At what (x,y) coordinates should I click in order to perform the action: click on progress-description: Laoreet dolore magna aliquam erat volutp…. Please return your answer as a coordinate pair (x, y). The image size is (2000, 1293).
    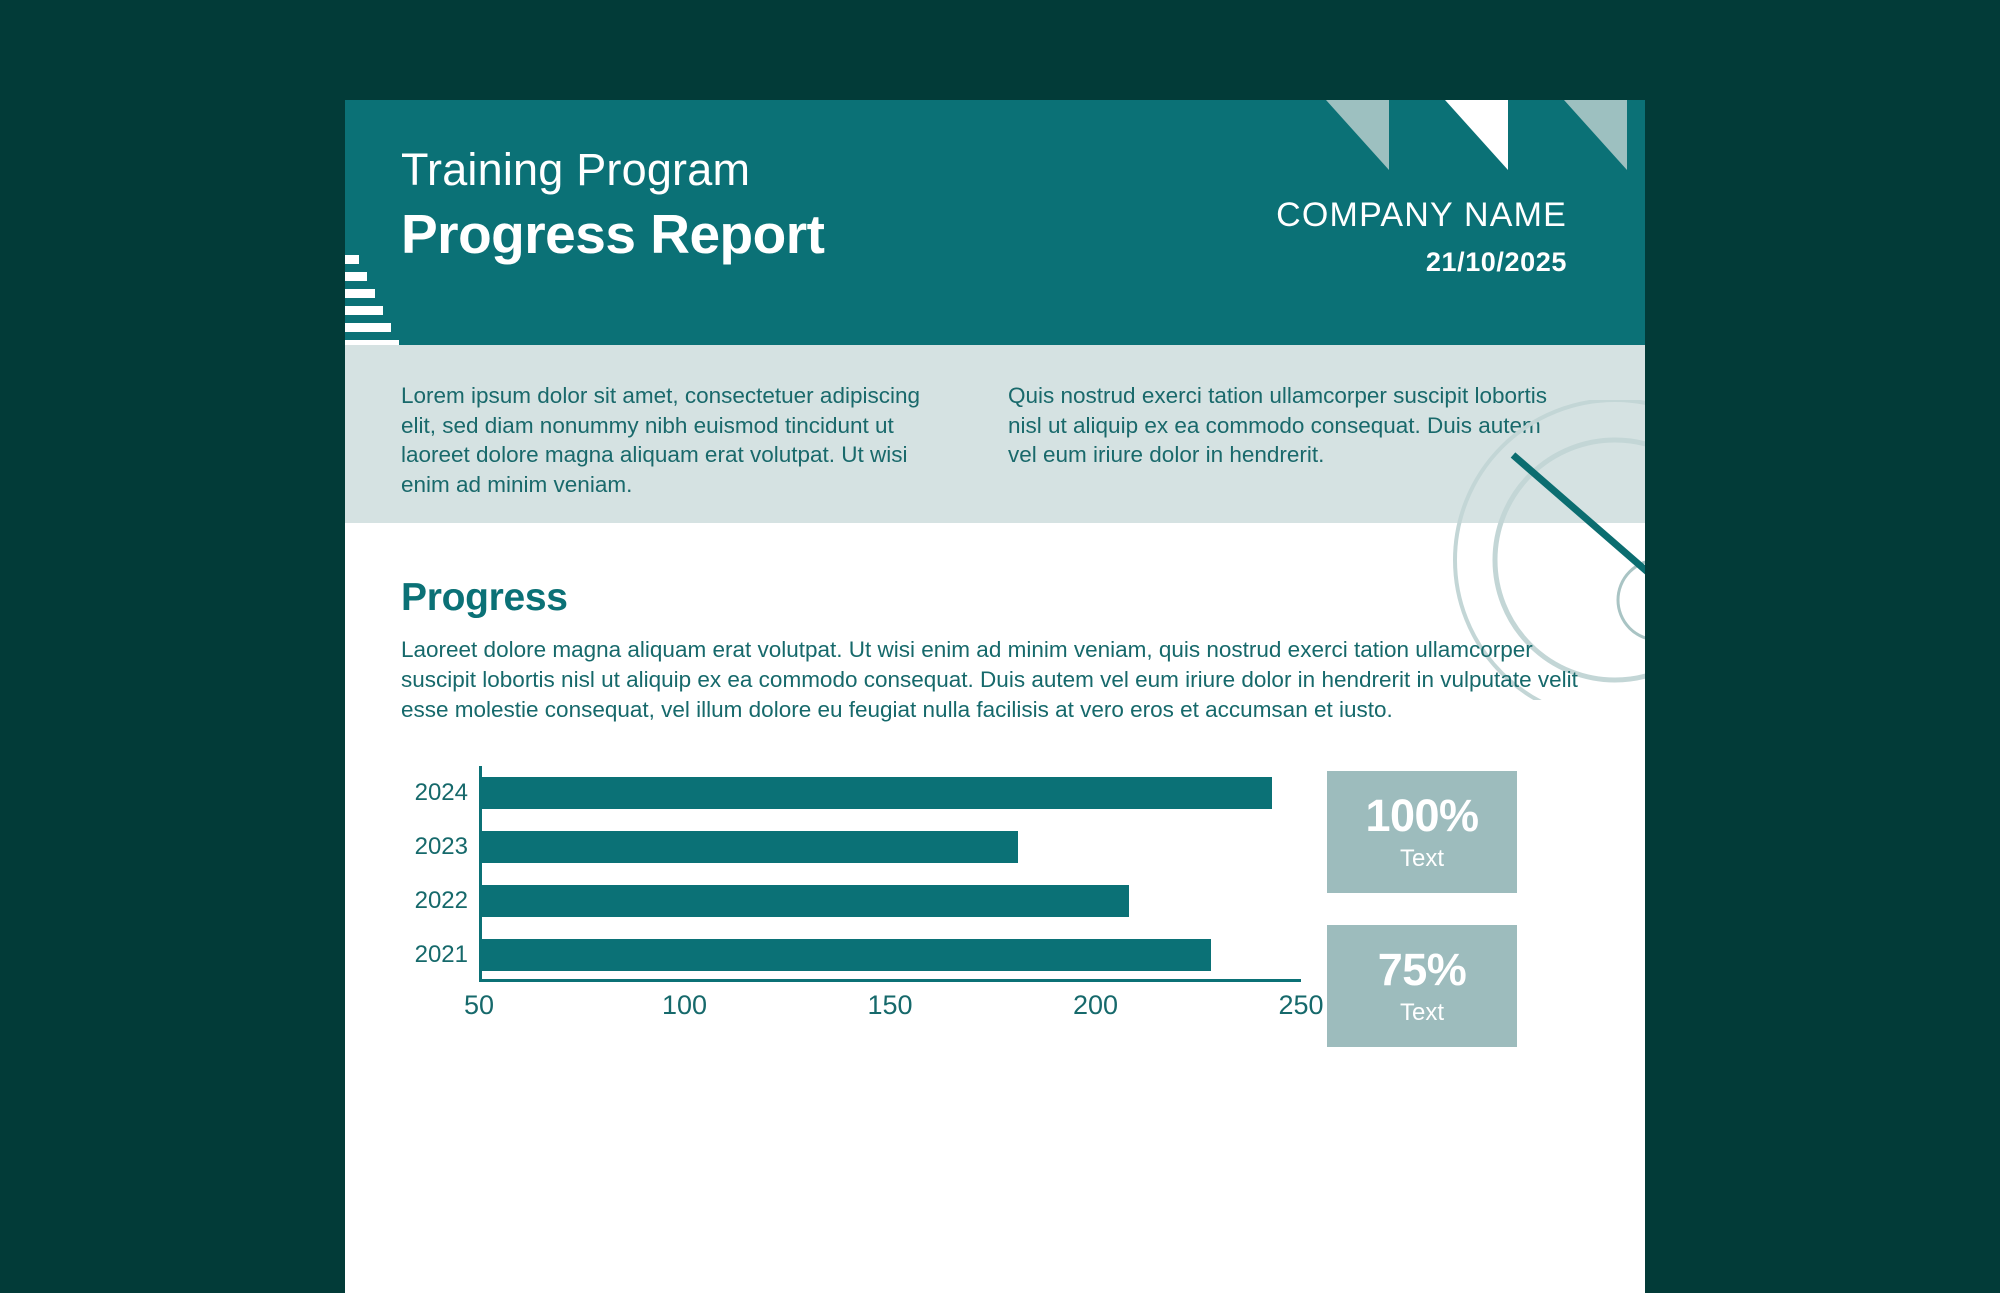
    Looking at the image, I should click on (989, 680).